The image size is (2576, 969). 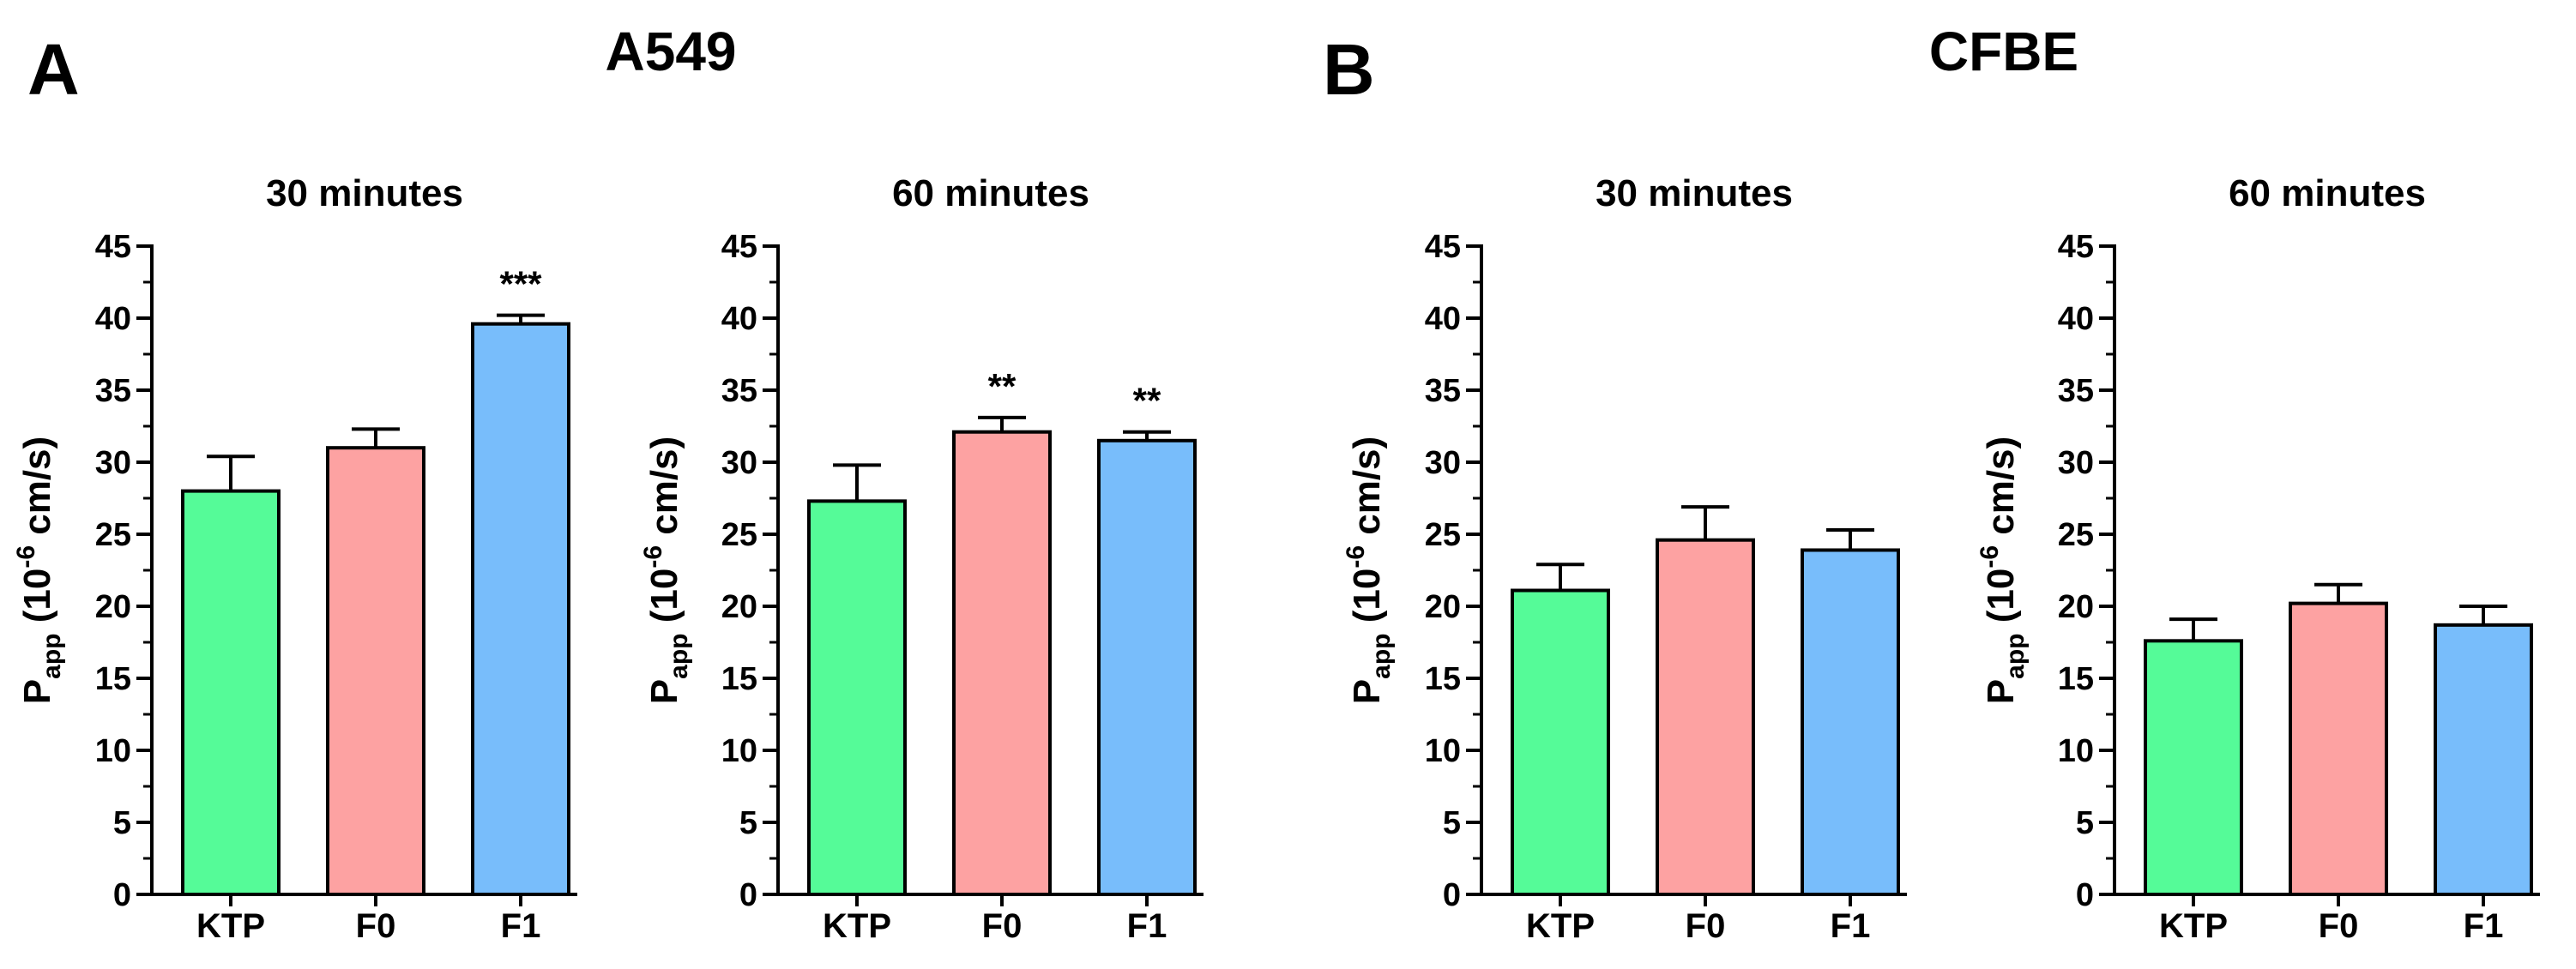 What do you see at coordinates (53, 69) in the screenshot?
I see `panel-letter-a: A` at bounding box center [53, 69].